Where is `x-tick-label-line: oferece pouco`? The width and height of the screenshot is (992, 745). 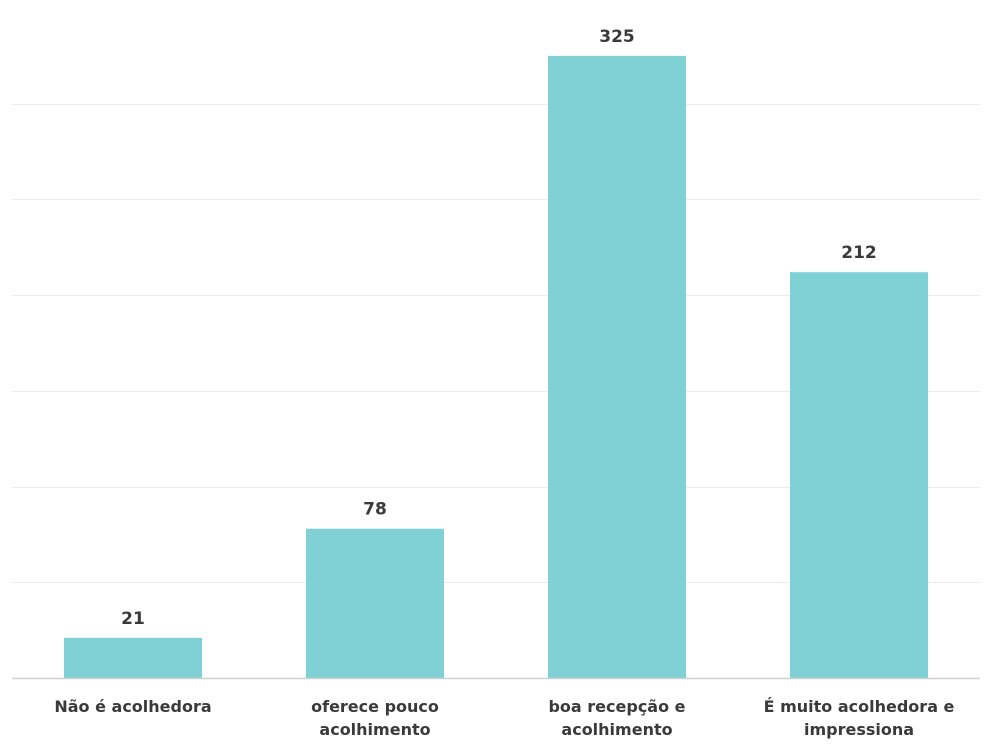 x-tick-label-line: oferece pouco is located at coordinates (375, 706).